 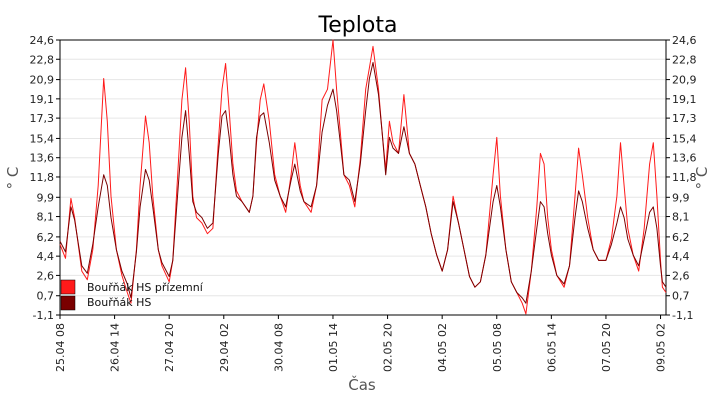 What do you see at coordinates (681, 197) in the screenshot?
I see `y-tick-label-right: 9,9` at bounding box center [681, 197].